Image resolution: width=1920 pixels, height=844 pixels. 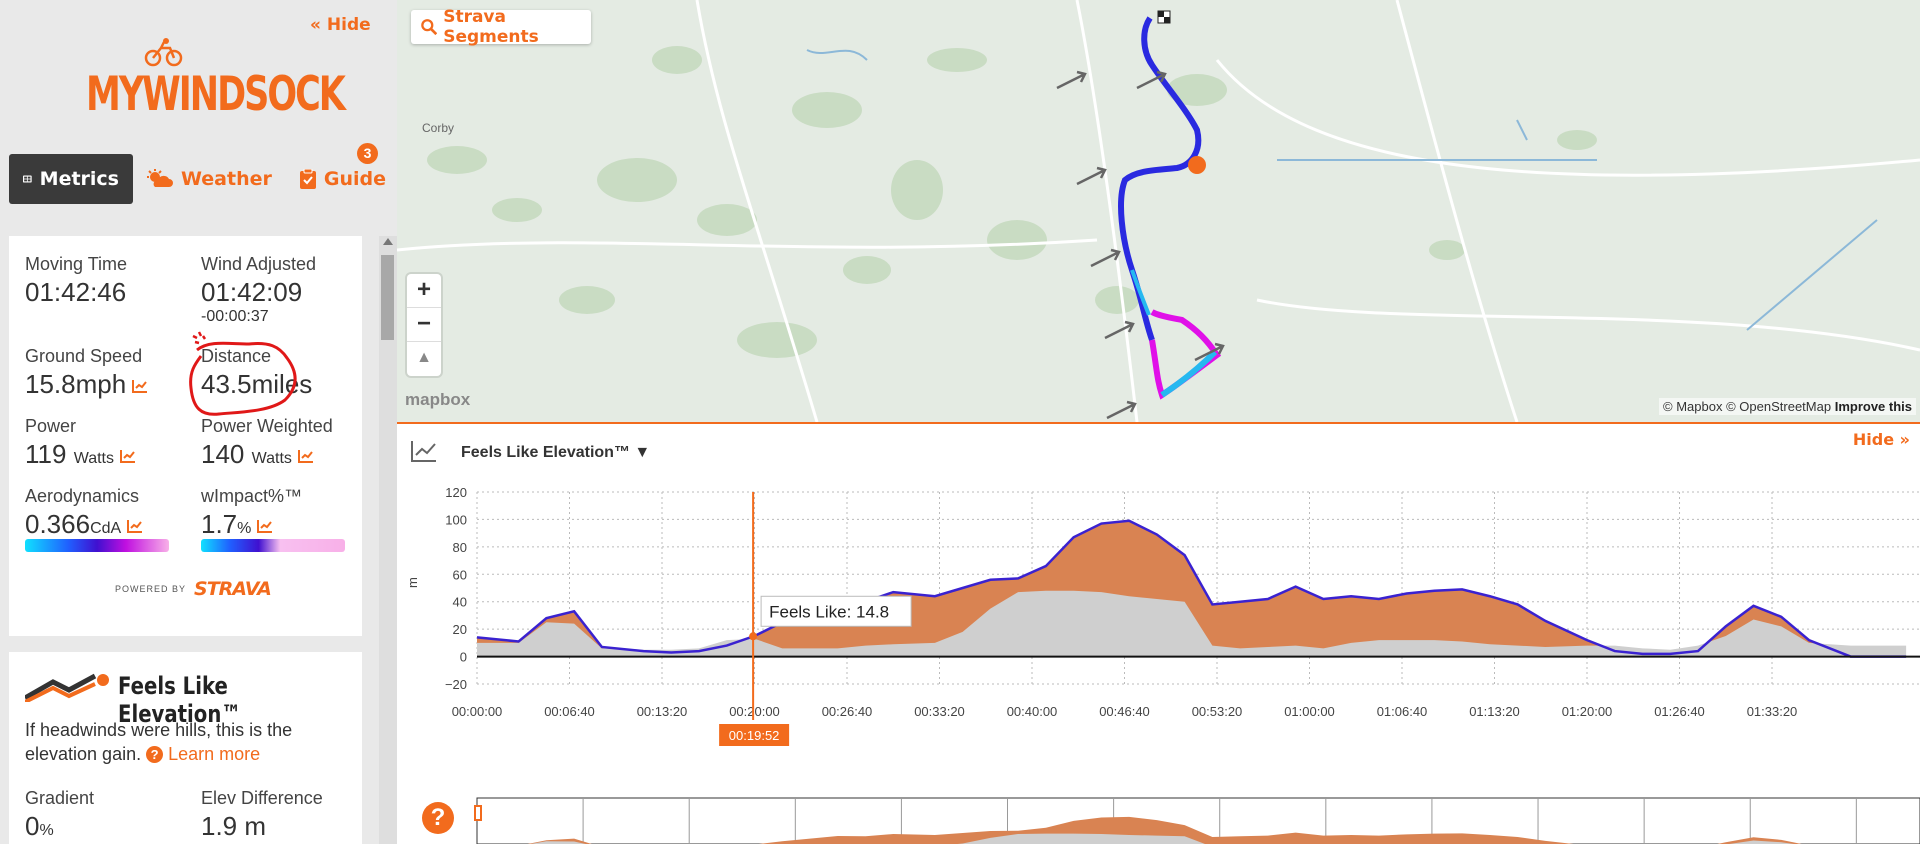 What do you see at coordinates (252, 496) in the screenshot?
I see `wimpact-label: wImpact%™` at bounding box center [252, 496].